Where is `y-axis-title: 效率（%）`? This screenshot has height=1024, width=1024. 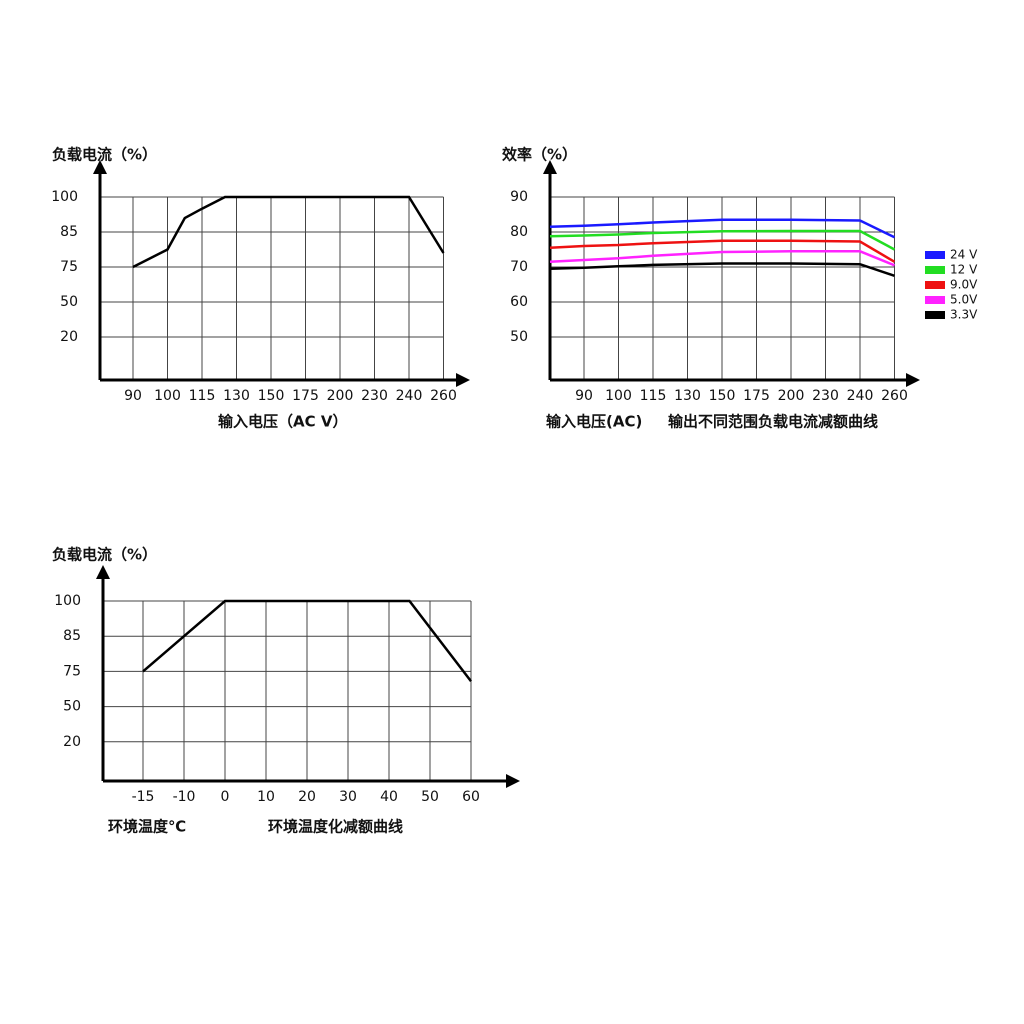 y-axis-title: 效率（%） is located at coordinates (539, 155).